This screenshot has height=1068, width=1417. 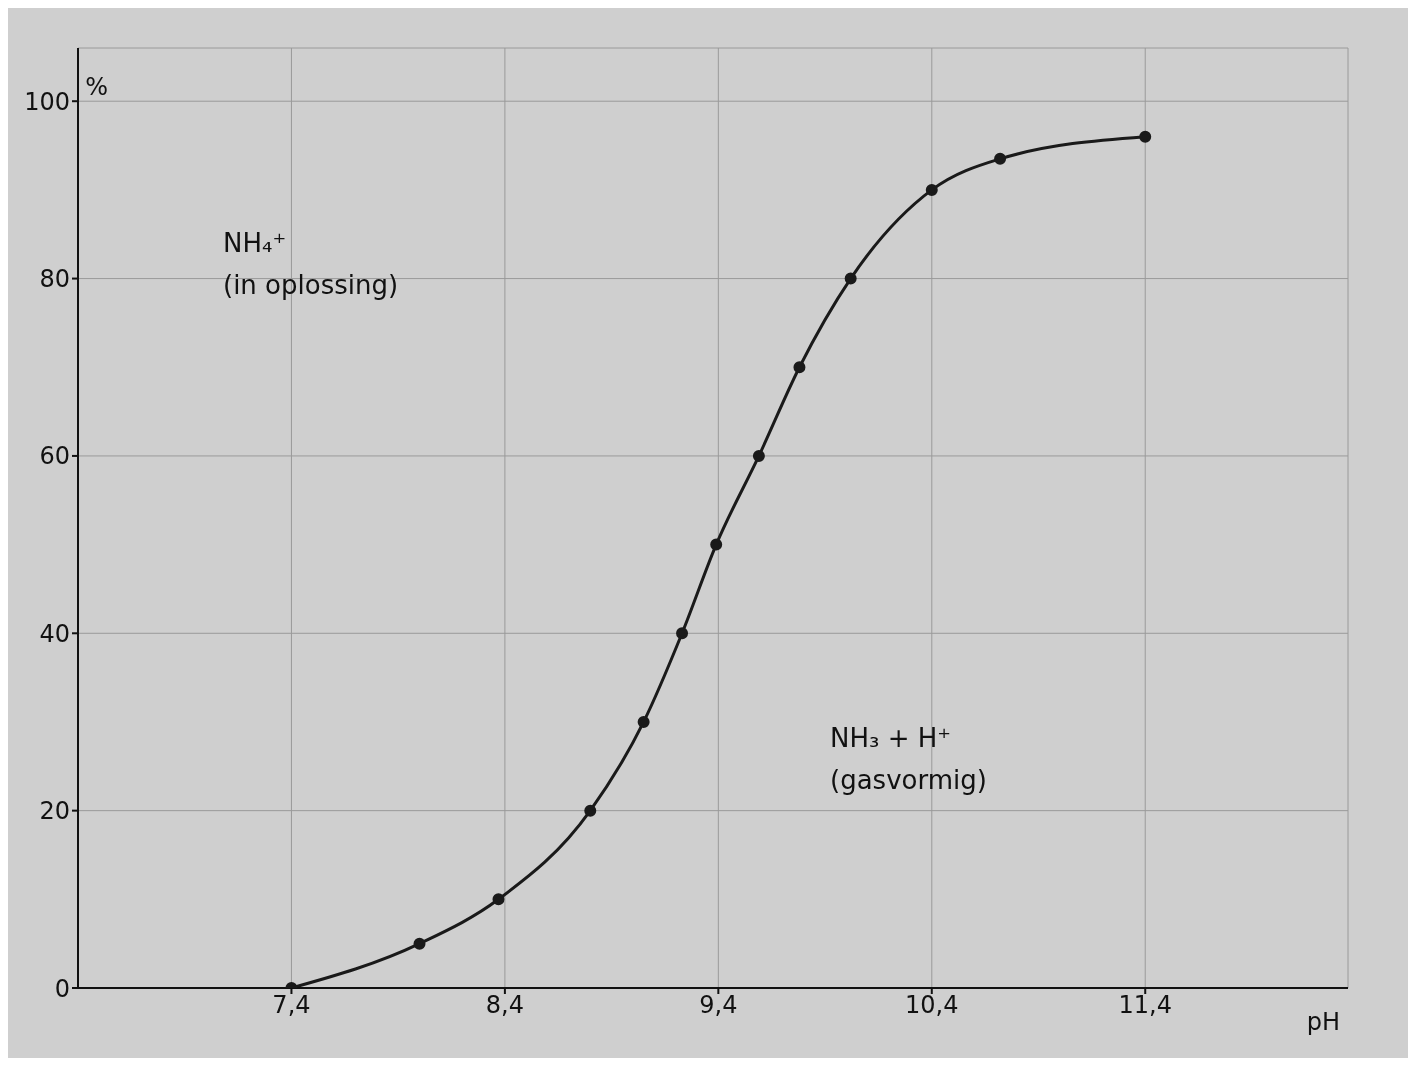 I want to click on y-tick-label: 100, so click(x=47, y=101).